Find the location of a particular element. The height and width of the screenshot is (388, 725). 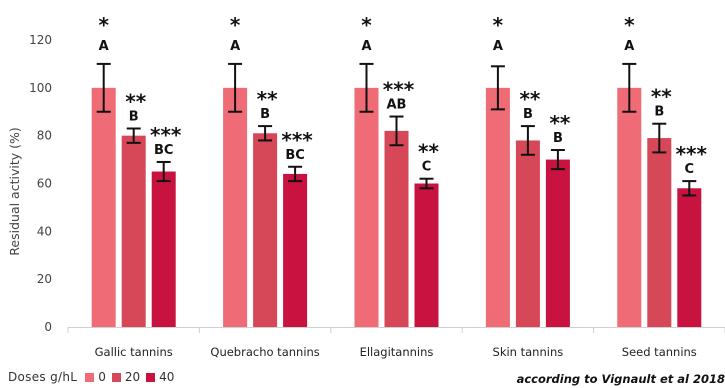

y-tick-label: 60 is located at coordinates (44, 184).